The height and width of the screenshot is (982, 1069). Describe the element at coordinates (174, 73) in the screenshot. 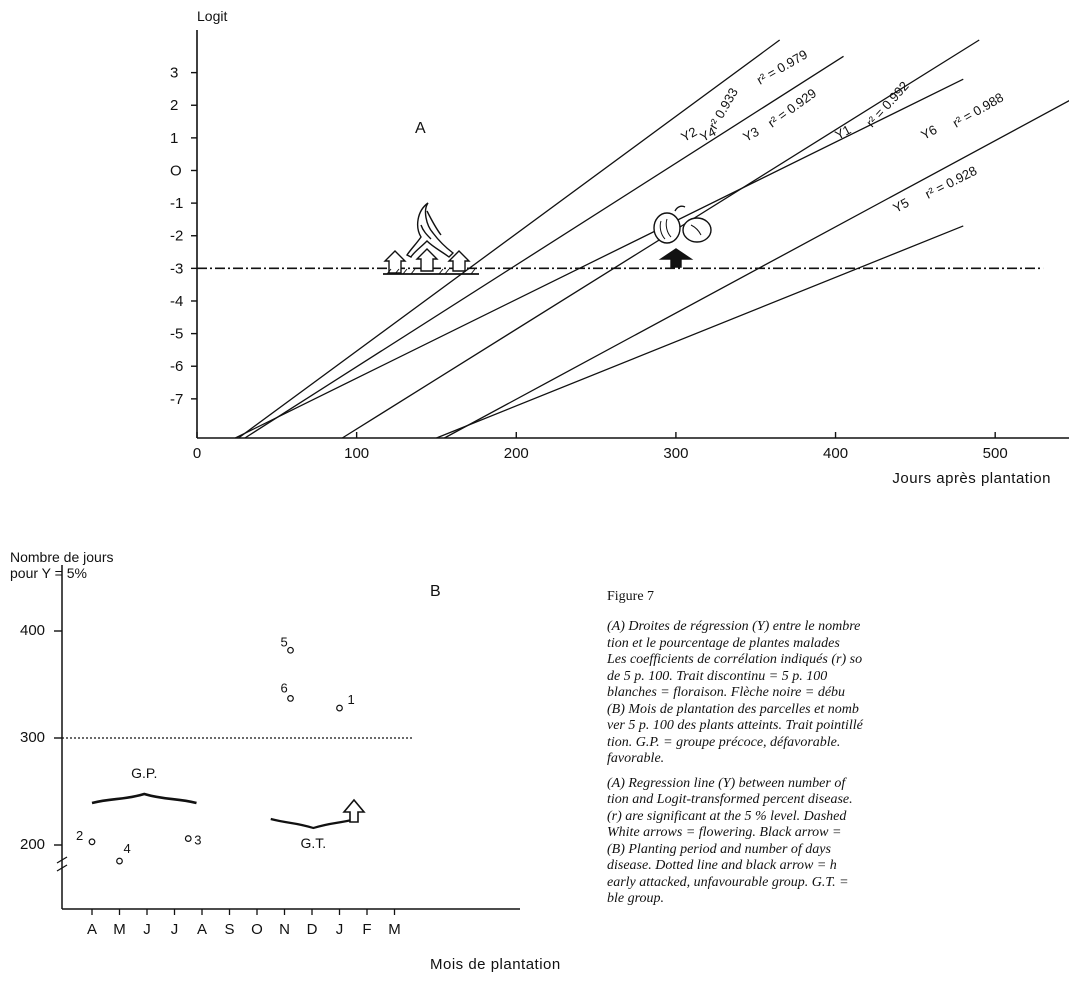

I see `y-tick-label: 3` at that location.